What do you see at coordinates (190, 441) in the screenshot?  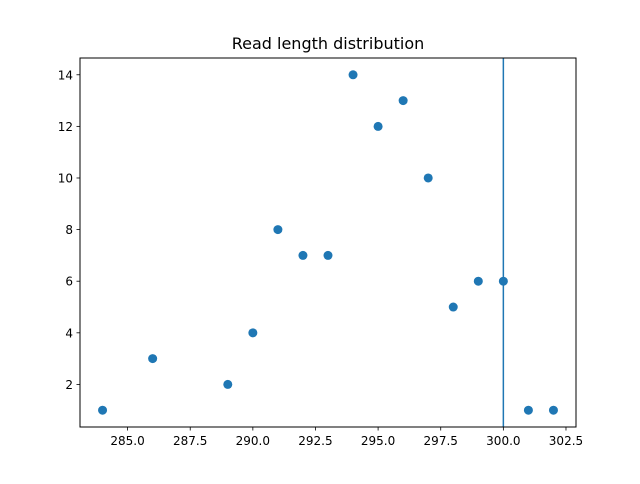 I see `x-tick-label: 287.5` at bounding box center [190, 441].